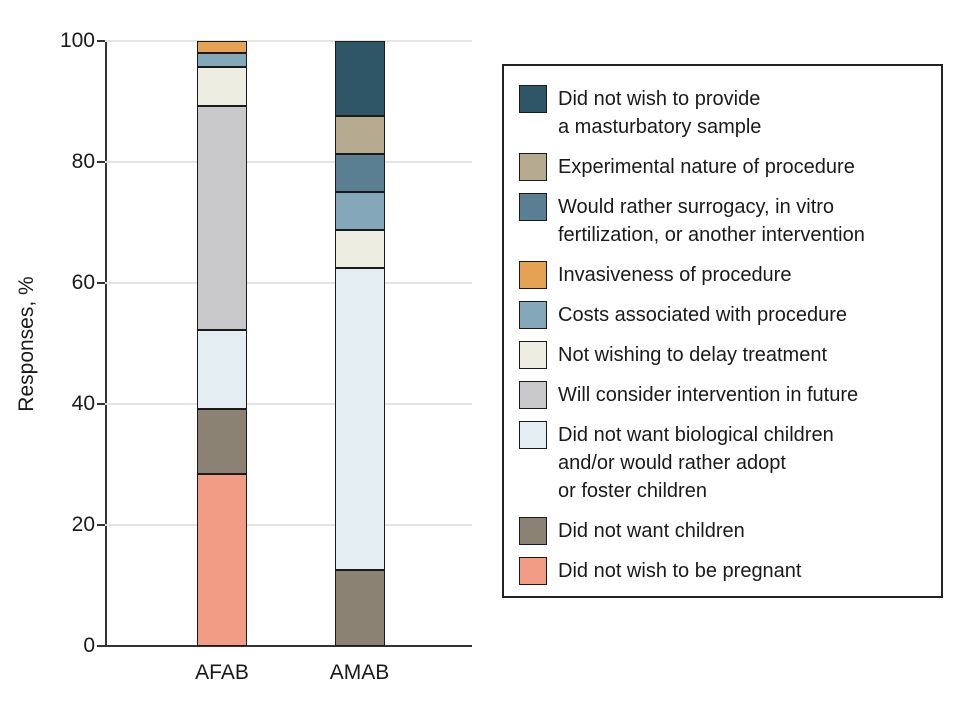  What do you see at coordinates (83, 162) in the screenshot?
I see `y-tick-label-80: 80` at bounding box center [83, 162].